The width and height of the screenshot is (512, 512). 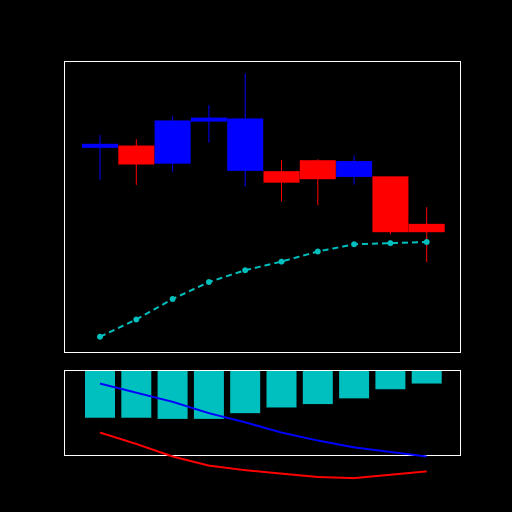 I want to click on indicator-line-group, so click(x=263, y=431).